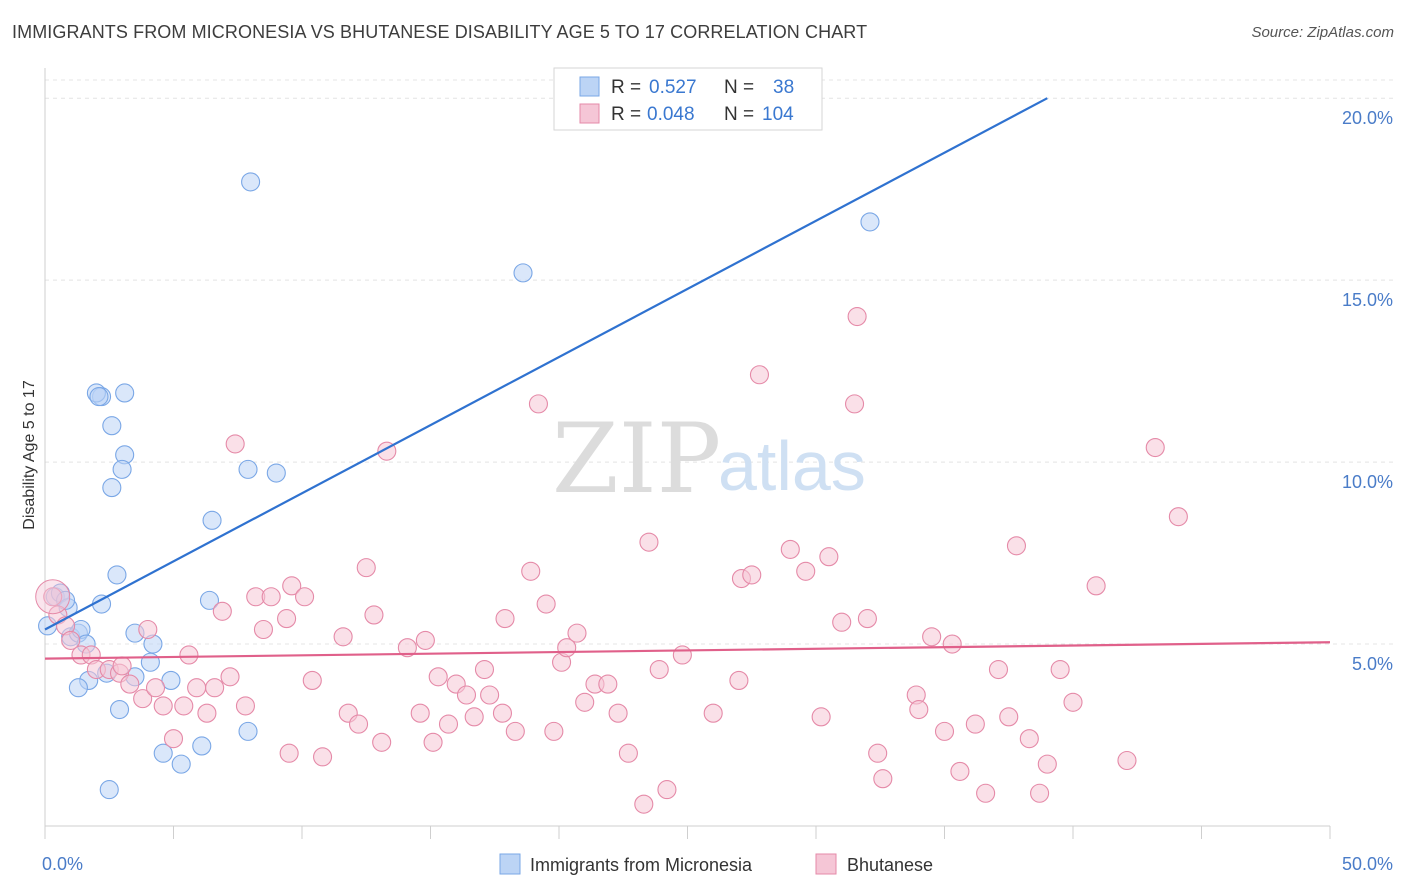  Describe the element at coordinates (890, 865) in the screenshot. I see `legend-label-bhutanese: Bhutanese` at that location.